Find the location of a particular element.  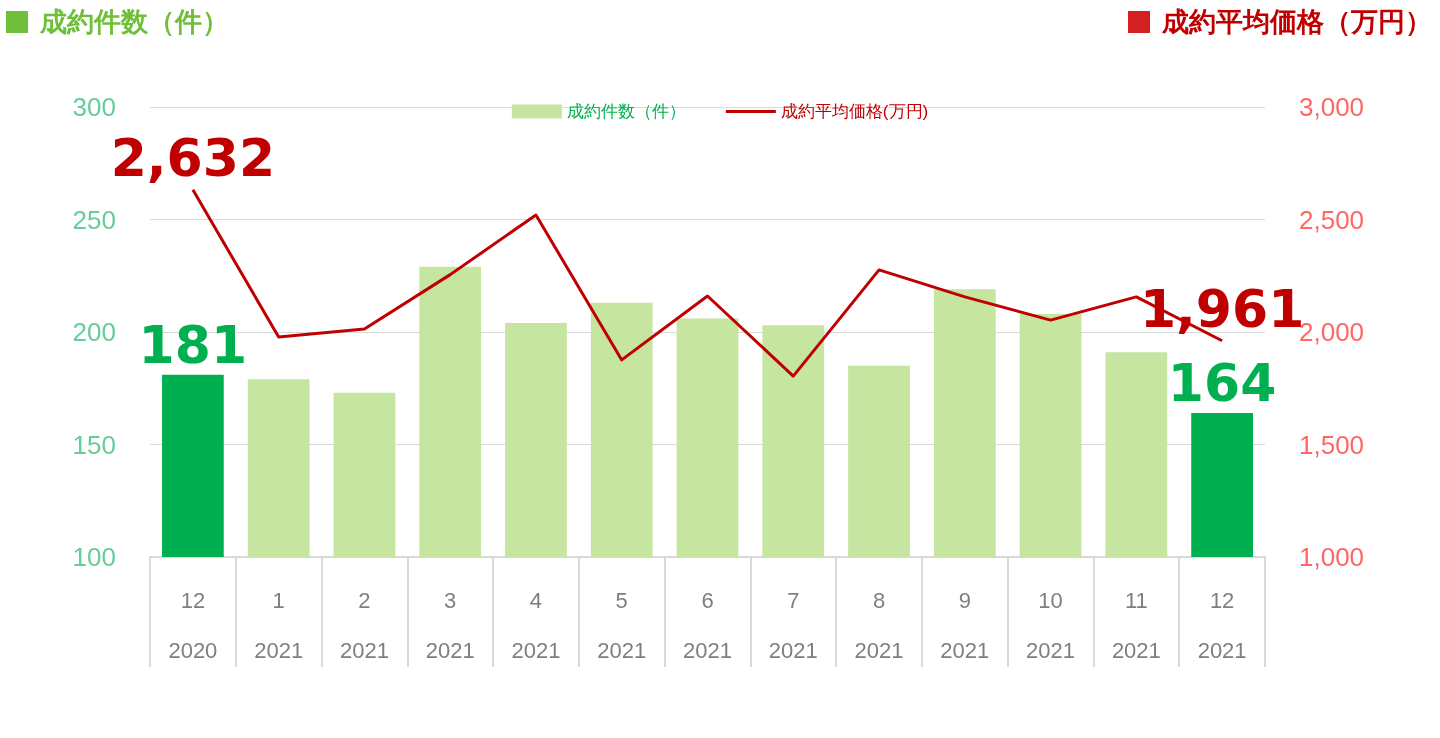

data-label: 181 is located at coordinates (193, 344).